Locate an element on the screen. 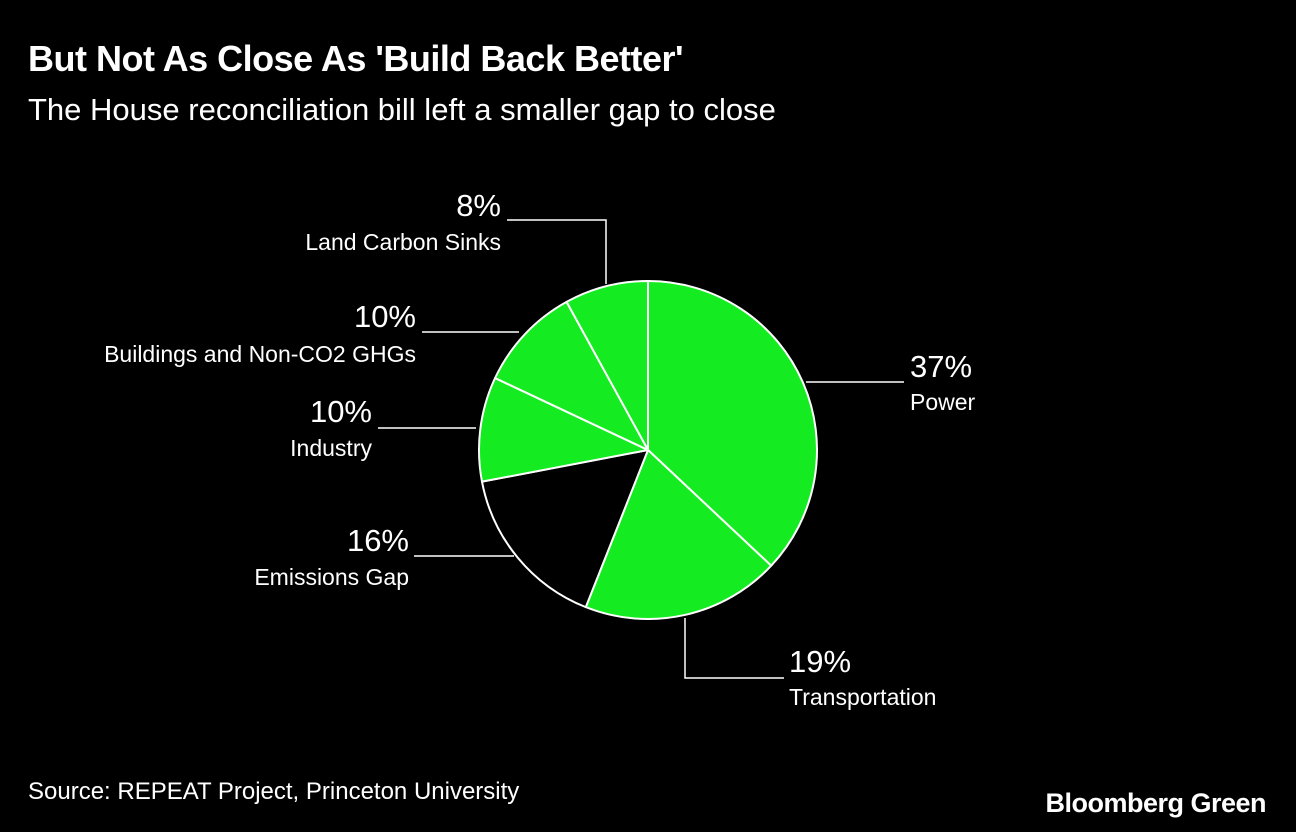  pie-slice-power is located at coordinates (732, 423).